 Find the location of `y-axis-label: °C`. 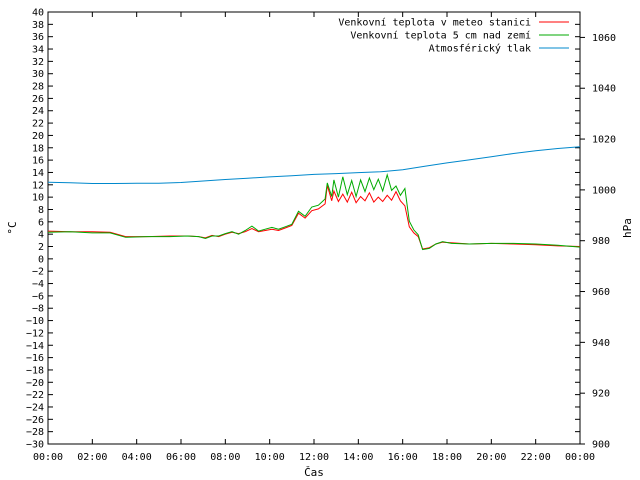

y-axis-label: °C is located at coordinates (12, 227).